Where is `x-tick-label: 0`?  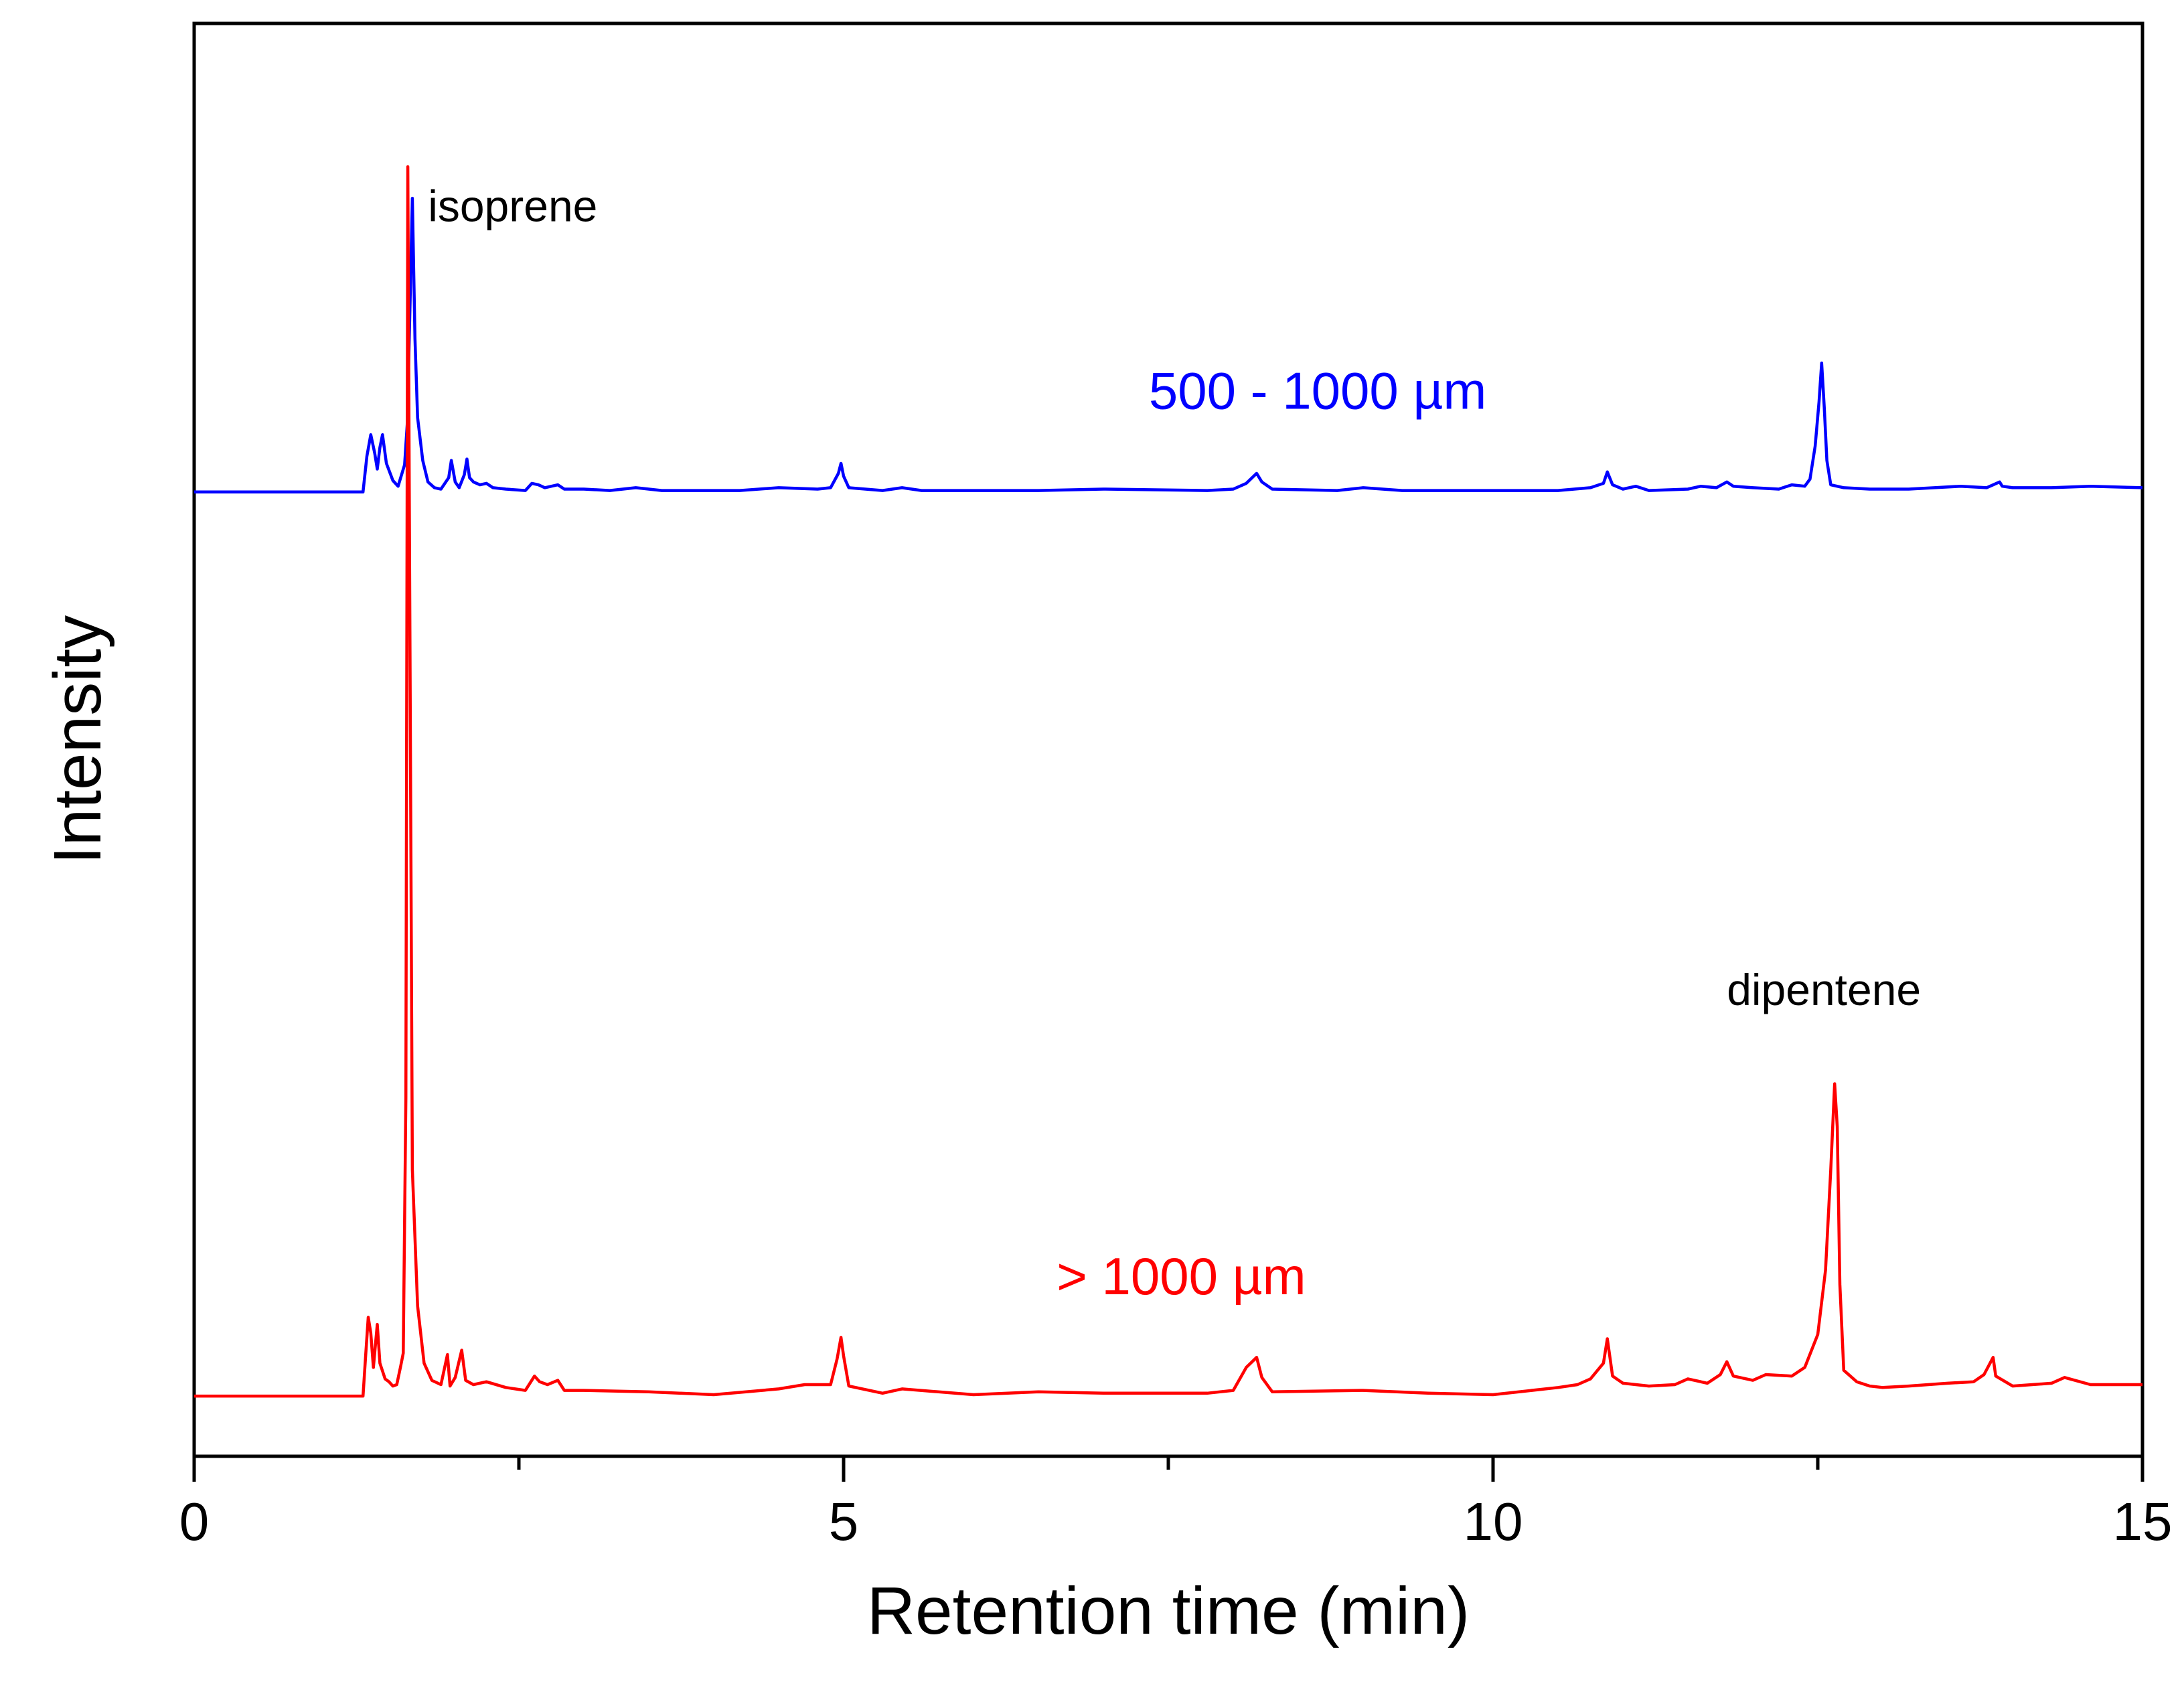
x-tick-label: 0 is located at coordinates (194, 1521).